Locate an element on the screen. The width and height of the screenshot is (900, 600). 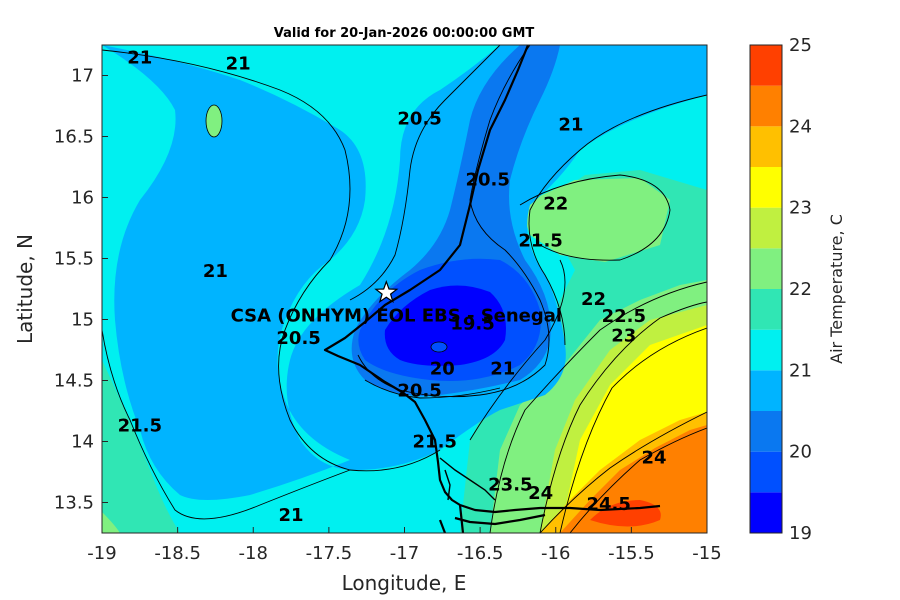
colorbar-tick-label: 22 is located at coordinates (800, 289).